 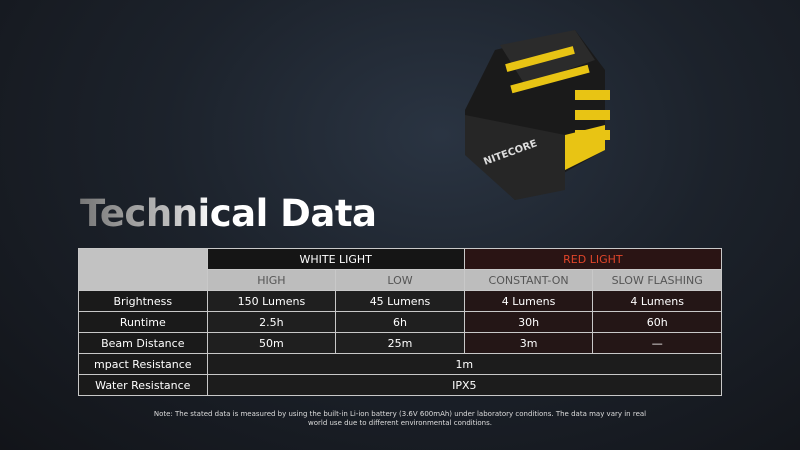 I want to click on table-row: Water Resistance IPX5, so click(x=400, y=385).